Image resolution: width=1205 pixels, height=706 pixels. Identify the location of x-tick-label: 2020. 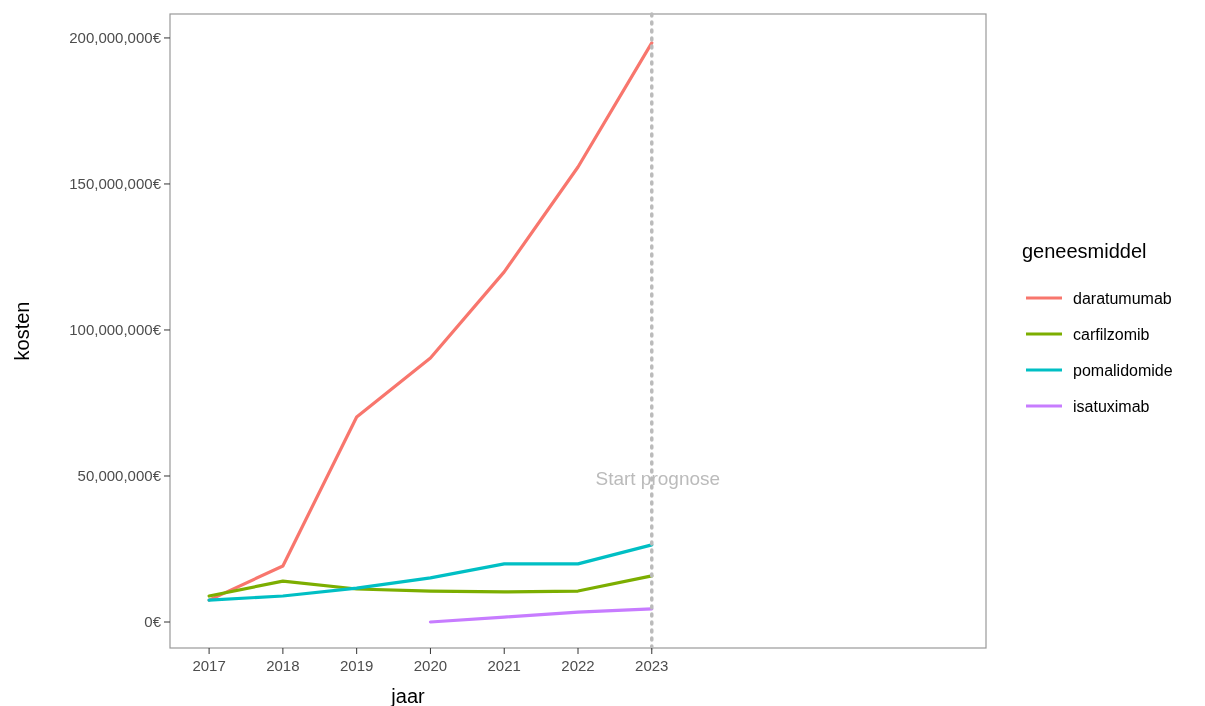
(430, 665).